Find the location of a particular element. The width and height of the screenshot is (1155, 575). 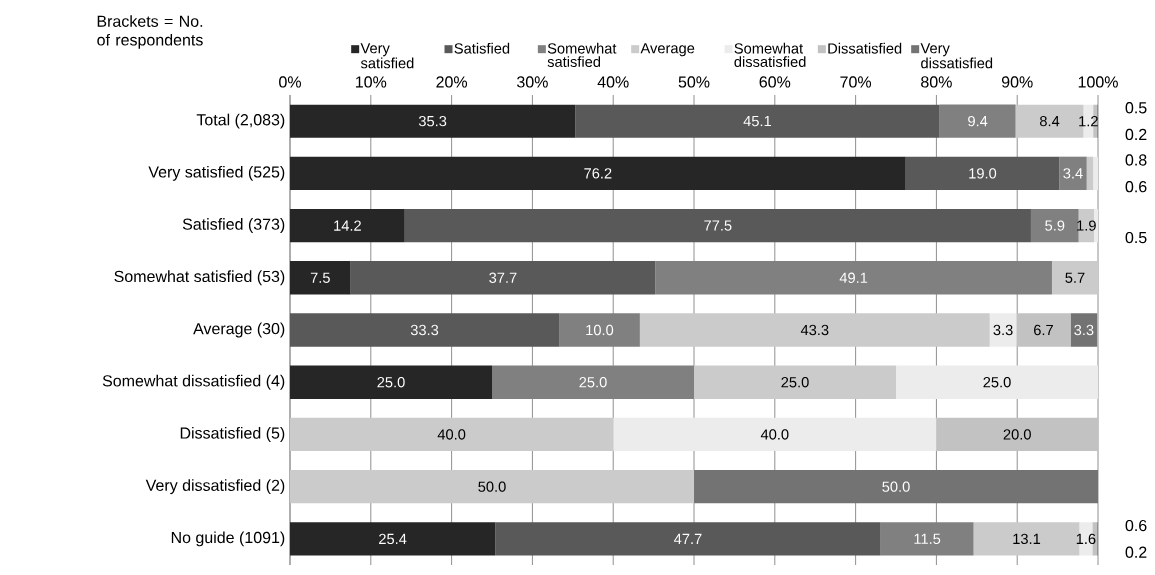

legend-label: Satisfied is located at coordinates (482, 48).